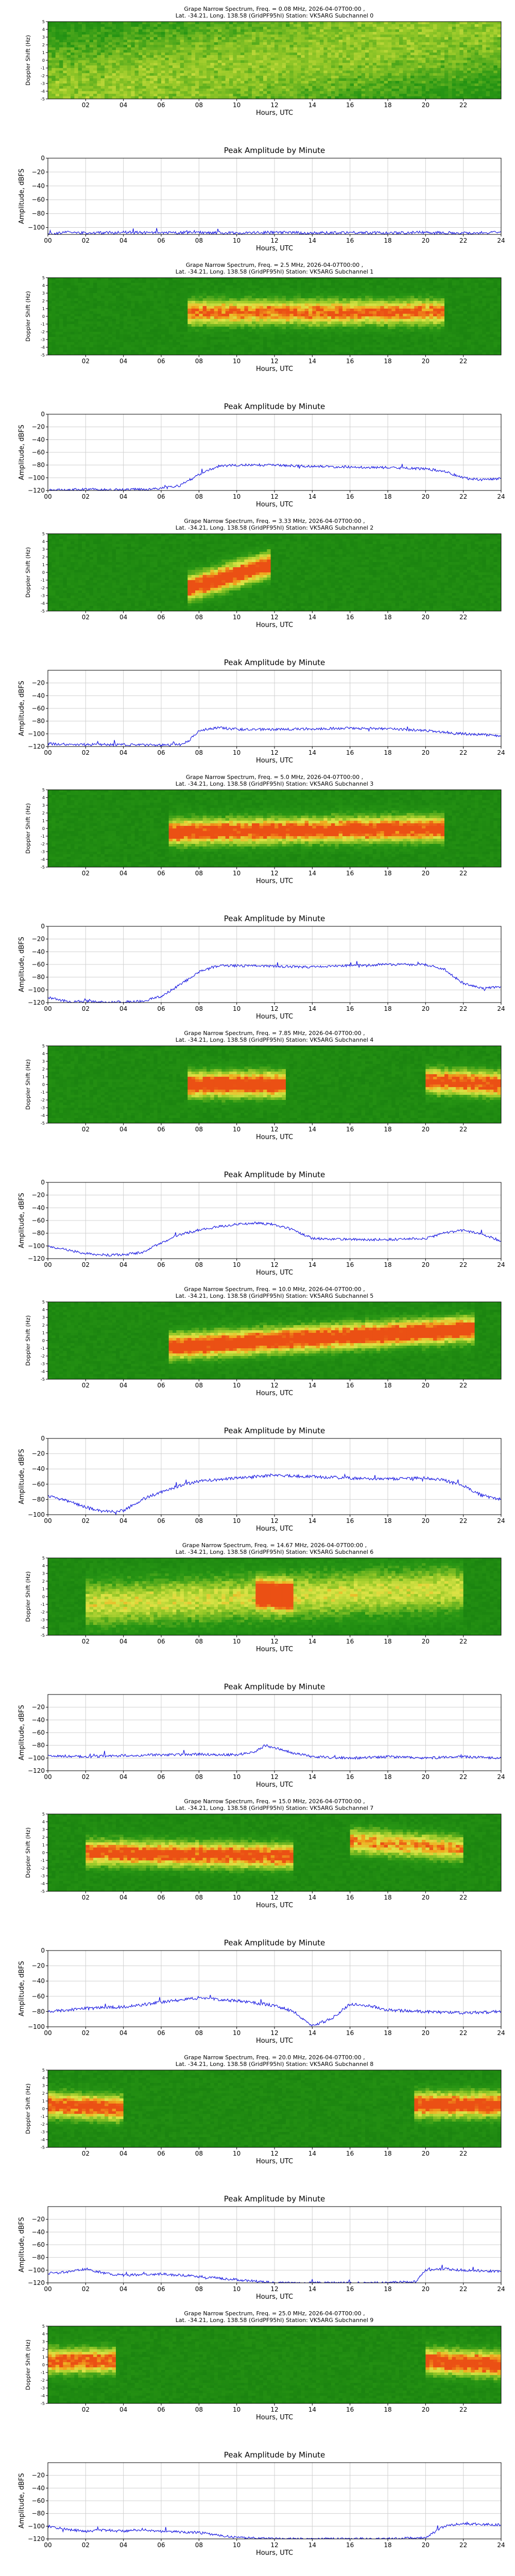  I want to click on y-tick-label: -3, so click(43, 83).